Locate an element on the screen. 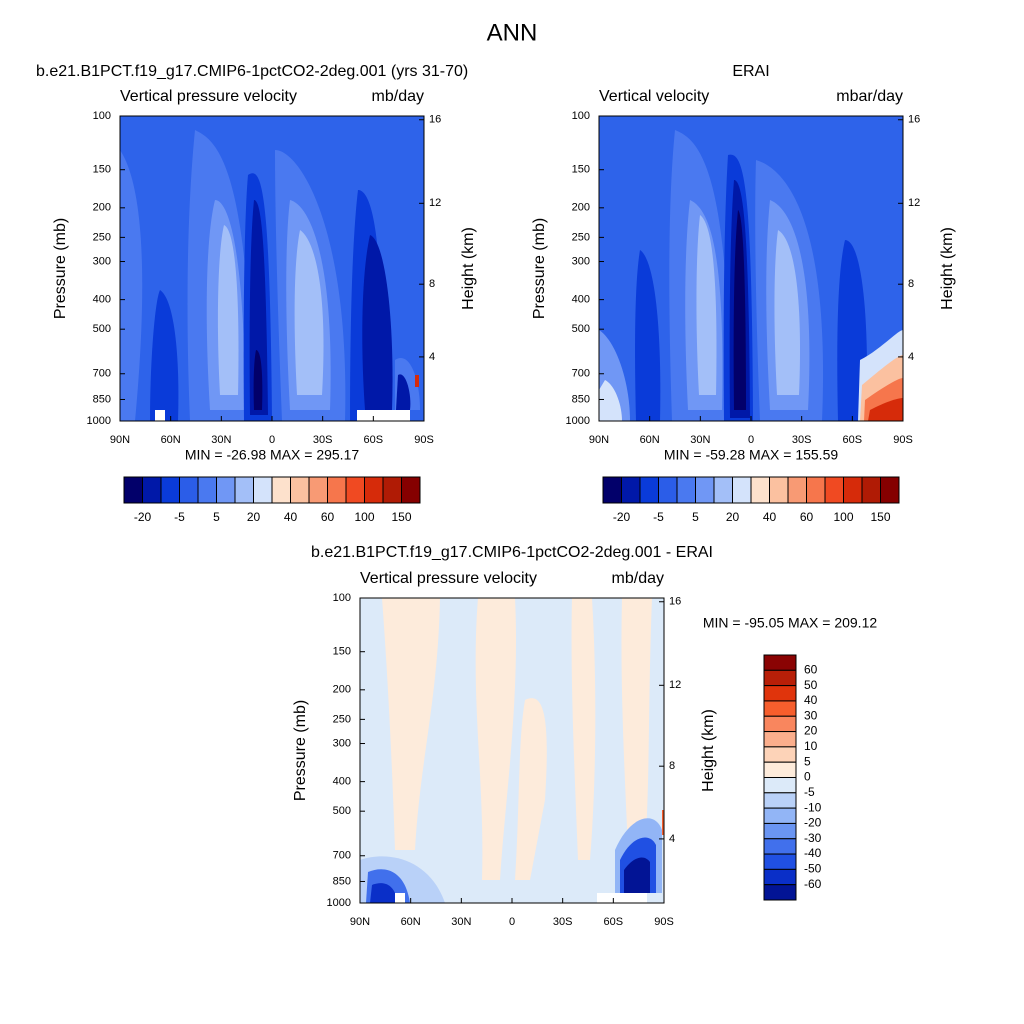 Image resolution: width=1024 pixels, height=1024 pixels. colorbar-label: -5 is located at coordinates (658, 517).